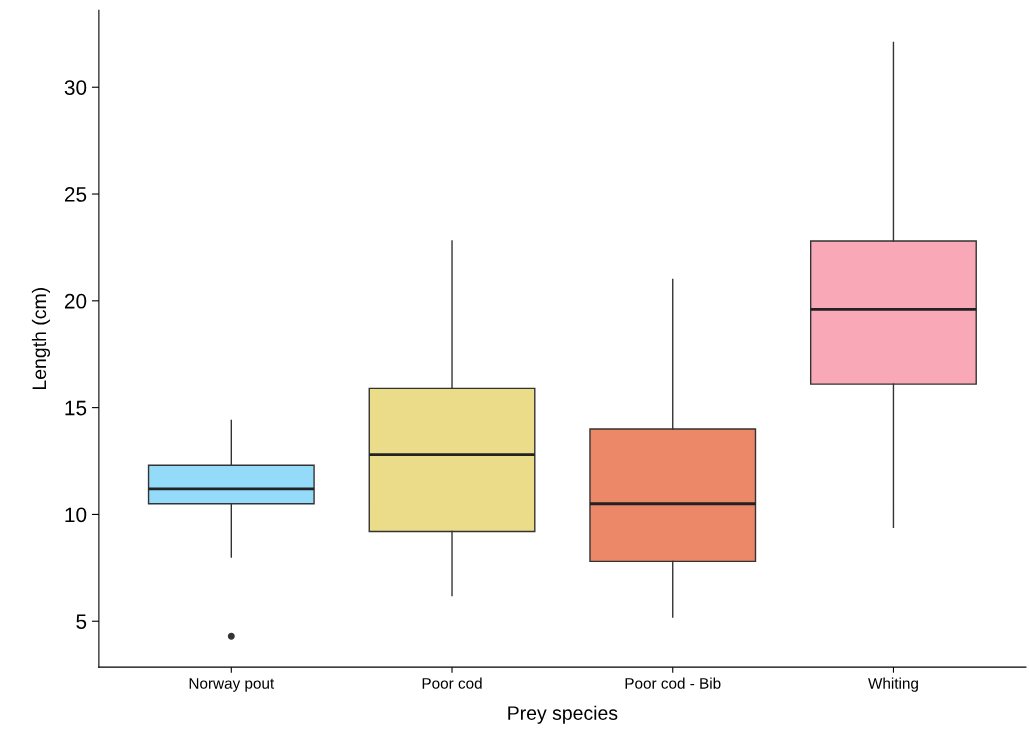 The width and height of the screenshot is (1030, 738). Describe the element at coordinates (893, 684) in the screenshot. I see `x-tick-label: Whiting` at that location.